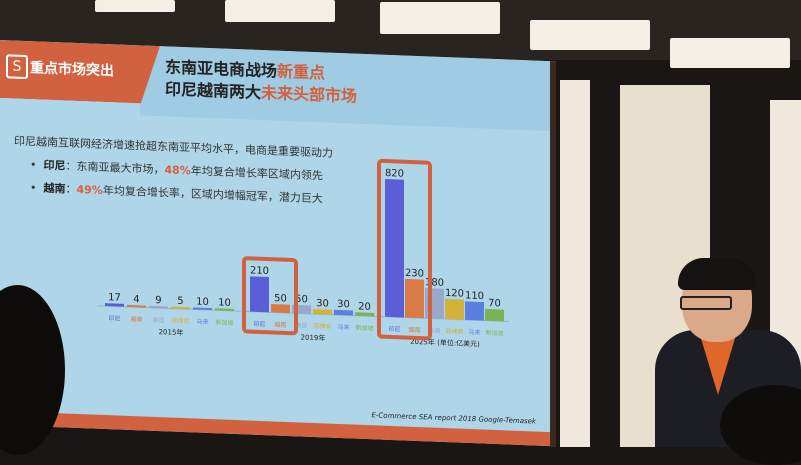  What do you see at coordinates (454, 294) in the screenshot?
I see `value-label: 120` at bounding box center [454, 294].